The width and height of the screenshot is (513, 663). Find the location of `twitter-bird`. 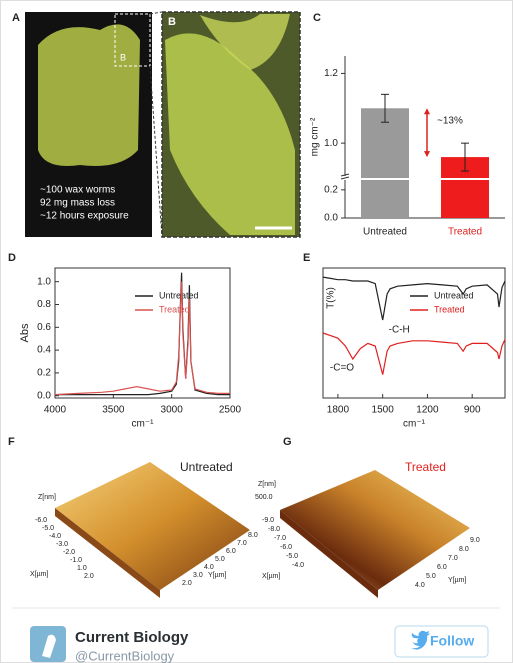

twitter-bird is located at coordinates (420, 640).